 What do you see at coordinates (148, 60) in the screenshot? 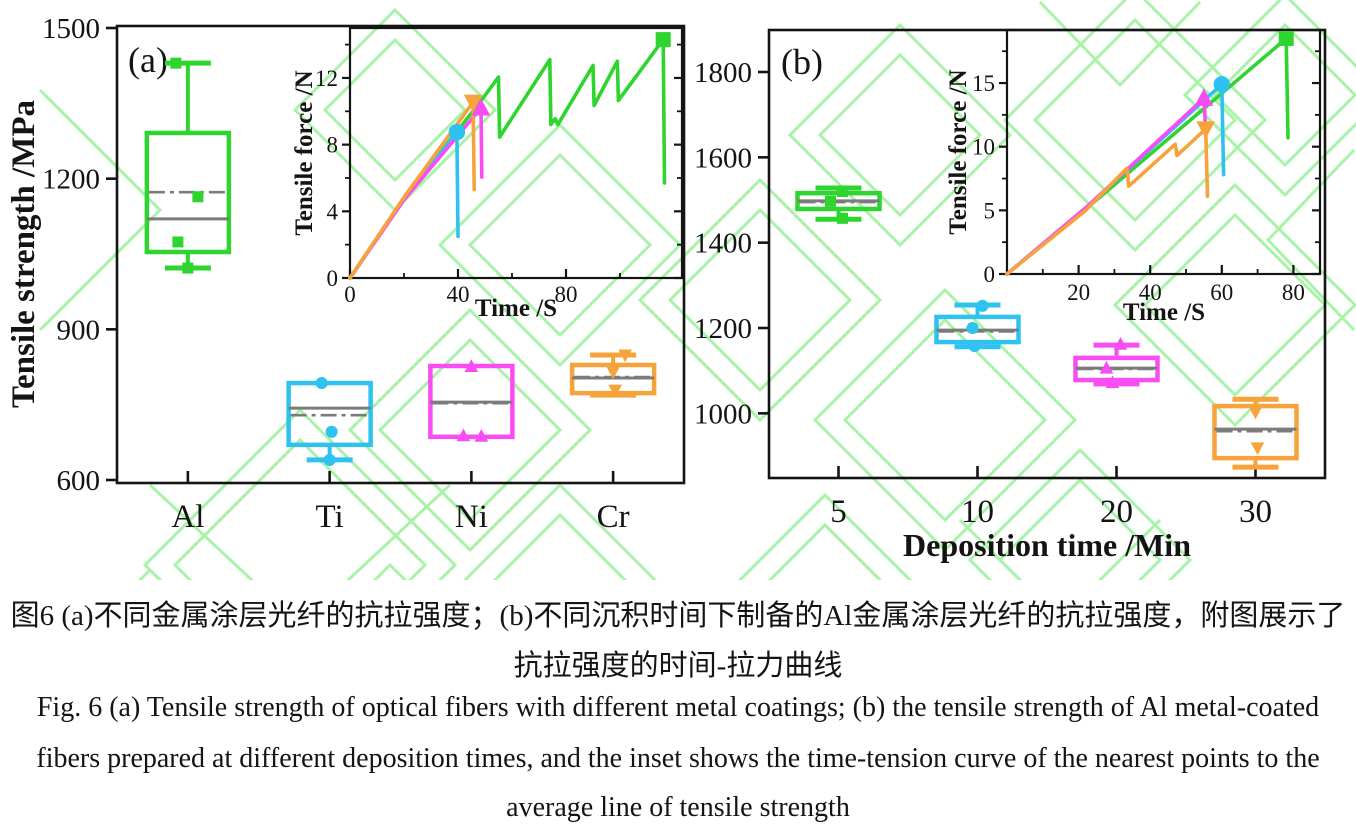
I see `svg-text: (a)` at bounding box center [148, 60].